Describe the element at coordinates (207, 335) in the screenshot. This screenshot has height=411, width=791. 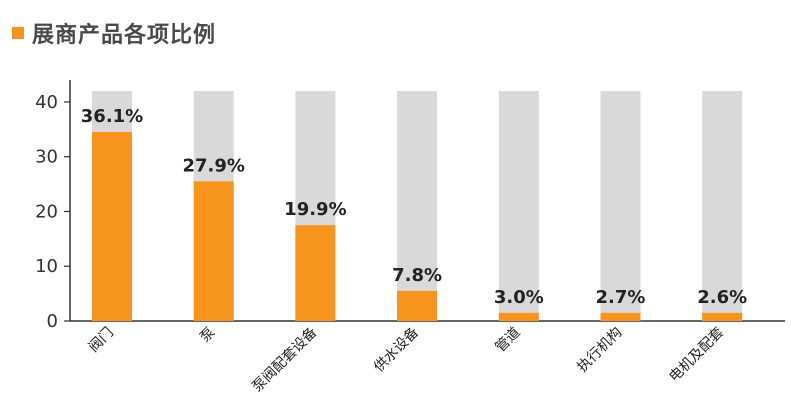
I see `x-tick-label: 泵` at that location.